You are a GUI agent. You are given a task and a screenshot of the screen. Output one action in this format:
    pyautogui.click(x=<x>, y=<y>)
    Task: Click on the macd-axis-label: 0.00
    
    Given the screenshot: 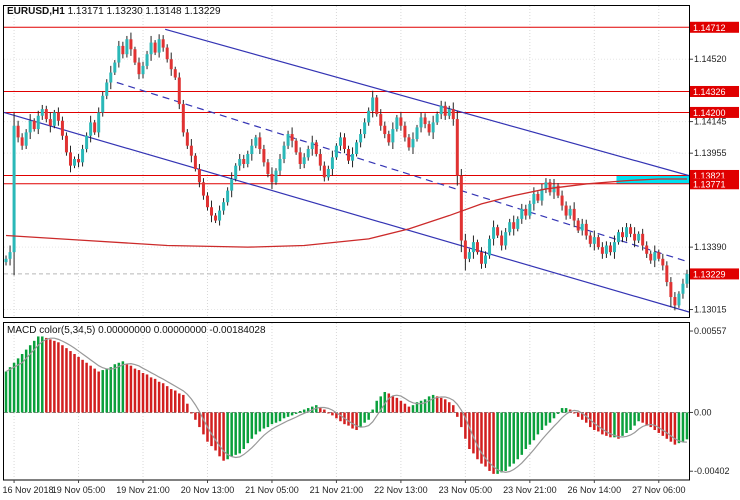 What is the action you would take?
    pyautogui.click(x=703, y=412)
    